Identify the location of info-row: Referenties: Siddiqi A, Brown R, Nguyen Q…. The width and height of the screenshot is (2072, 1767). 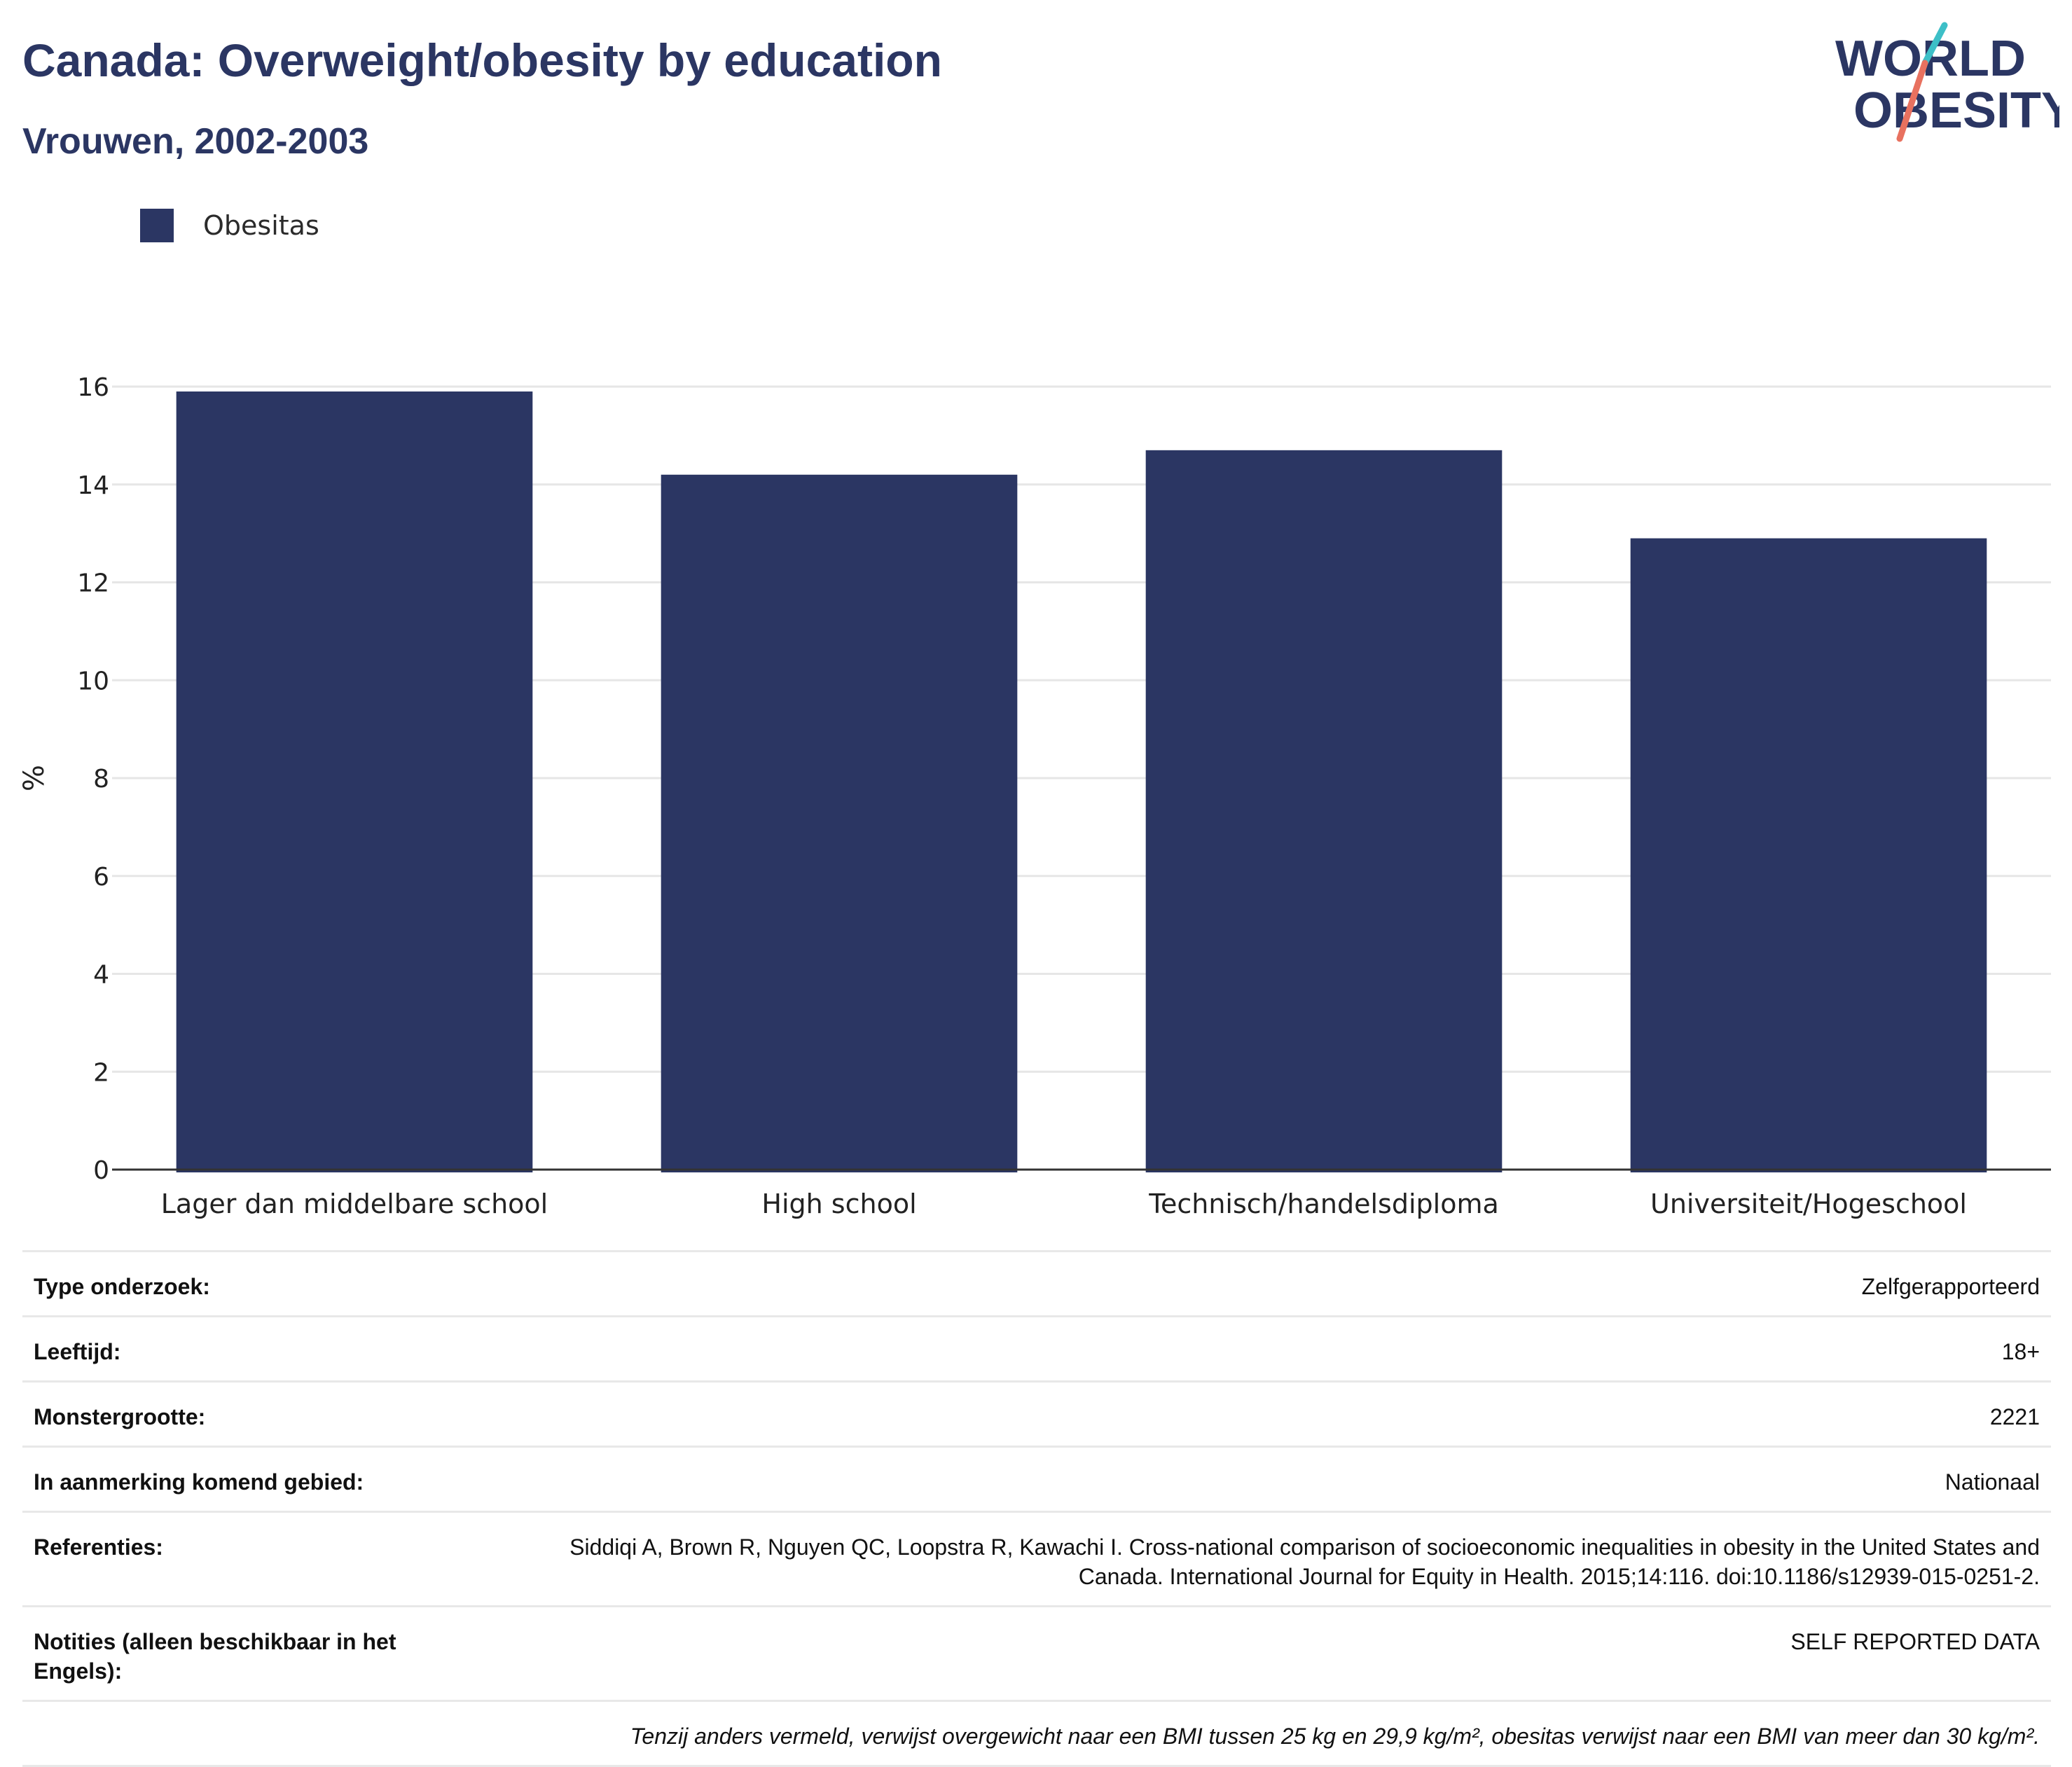
(1037, 1560).